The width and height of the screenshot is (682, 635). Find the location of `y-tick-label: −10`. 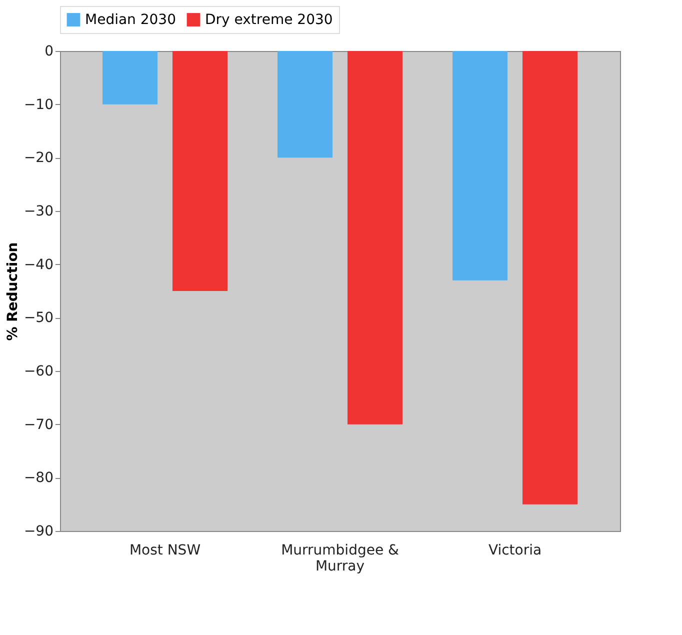

y-tick-label: −10 is located at coordinates (39, 104).